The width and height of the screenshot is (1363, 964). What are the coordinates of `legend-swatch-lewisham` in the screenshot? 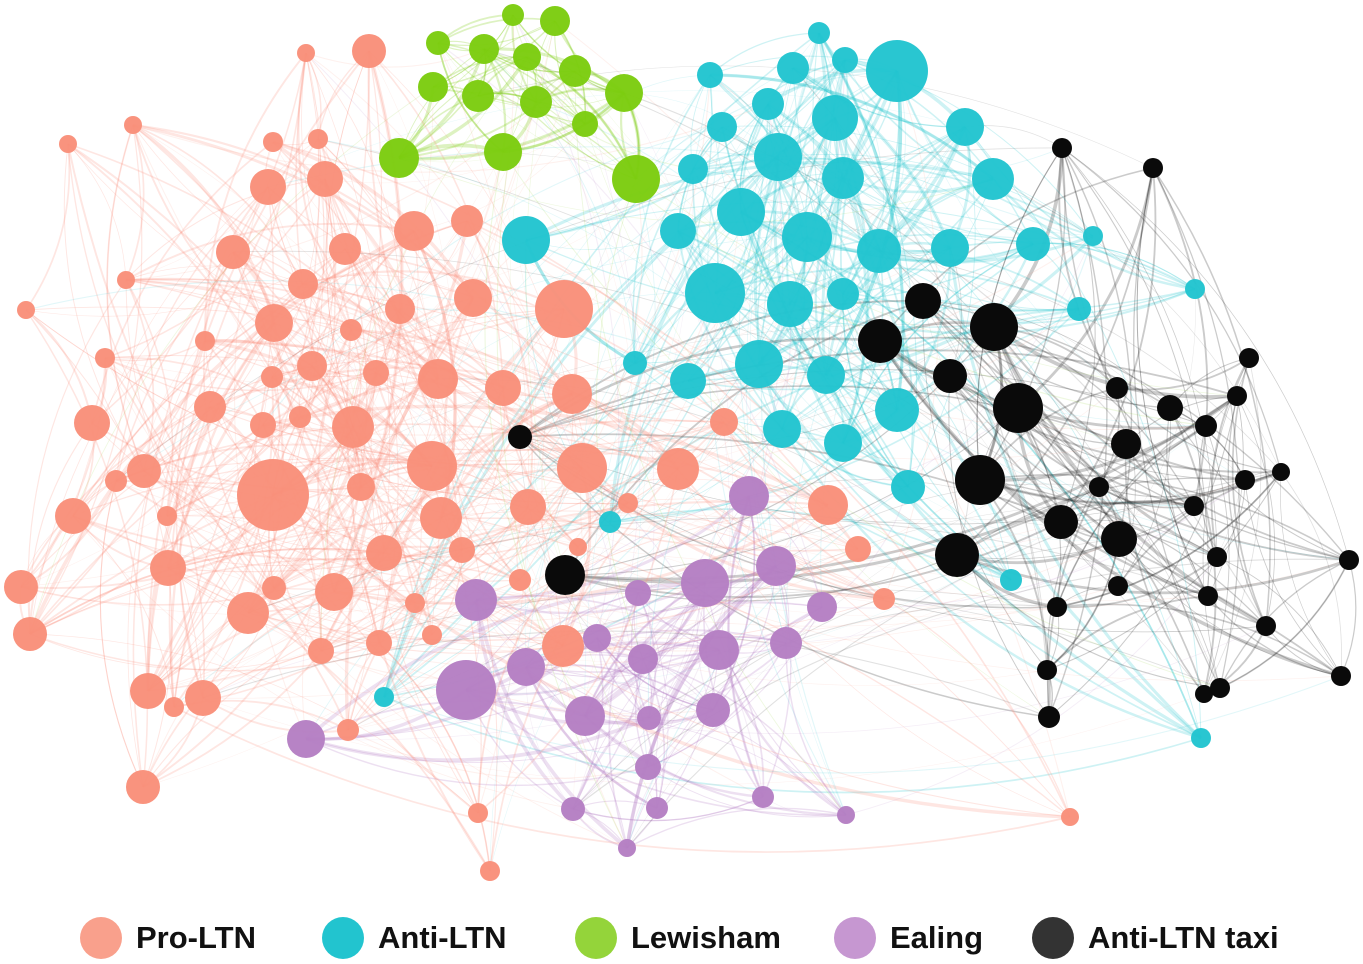 It's located at (596, 938).